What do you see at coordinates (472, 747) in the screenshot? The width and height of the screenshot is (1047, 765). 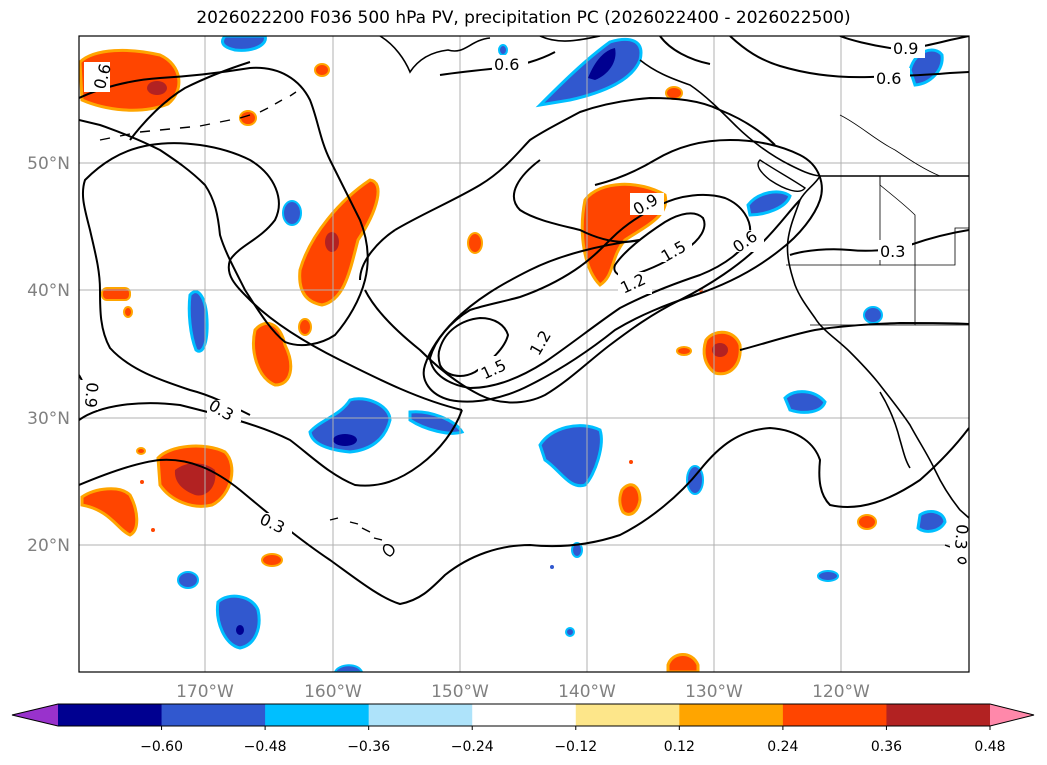 I see `colorbar-tick-label: −0.24` at bounding box center [472, 747].